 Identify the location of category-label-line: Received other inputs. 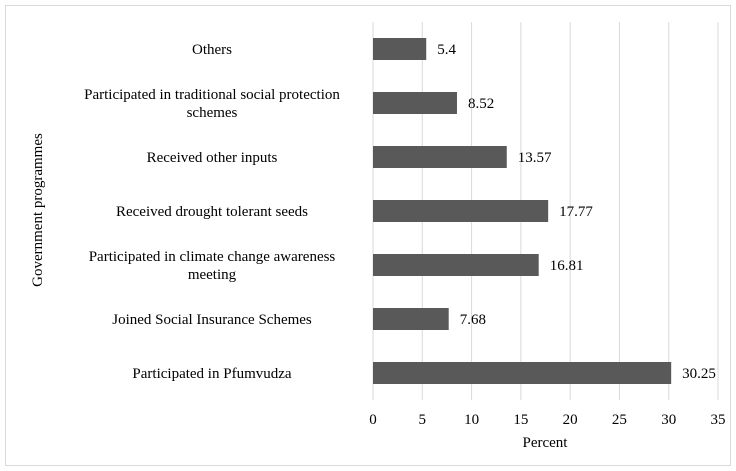
(212, 158).